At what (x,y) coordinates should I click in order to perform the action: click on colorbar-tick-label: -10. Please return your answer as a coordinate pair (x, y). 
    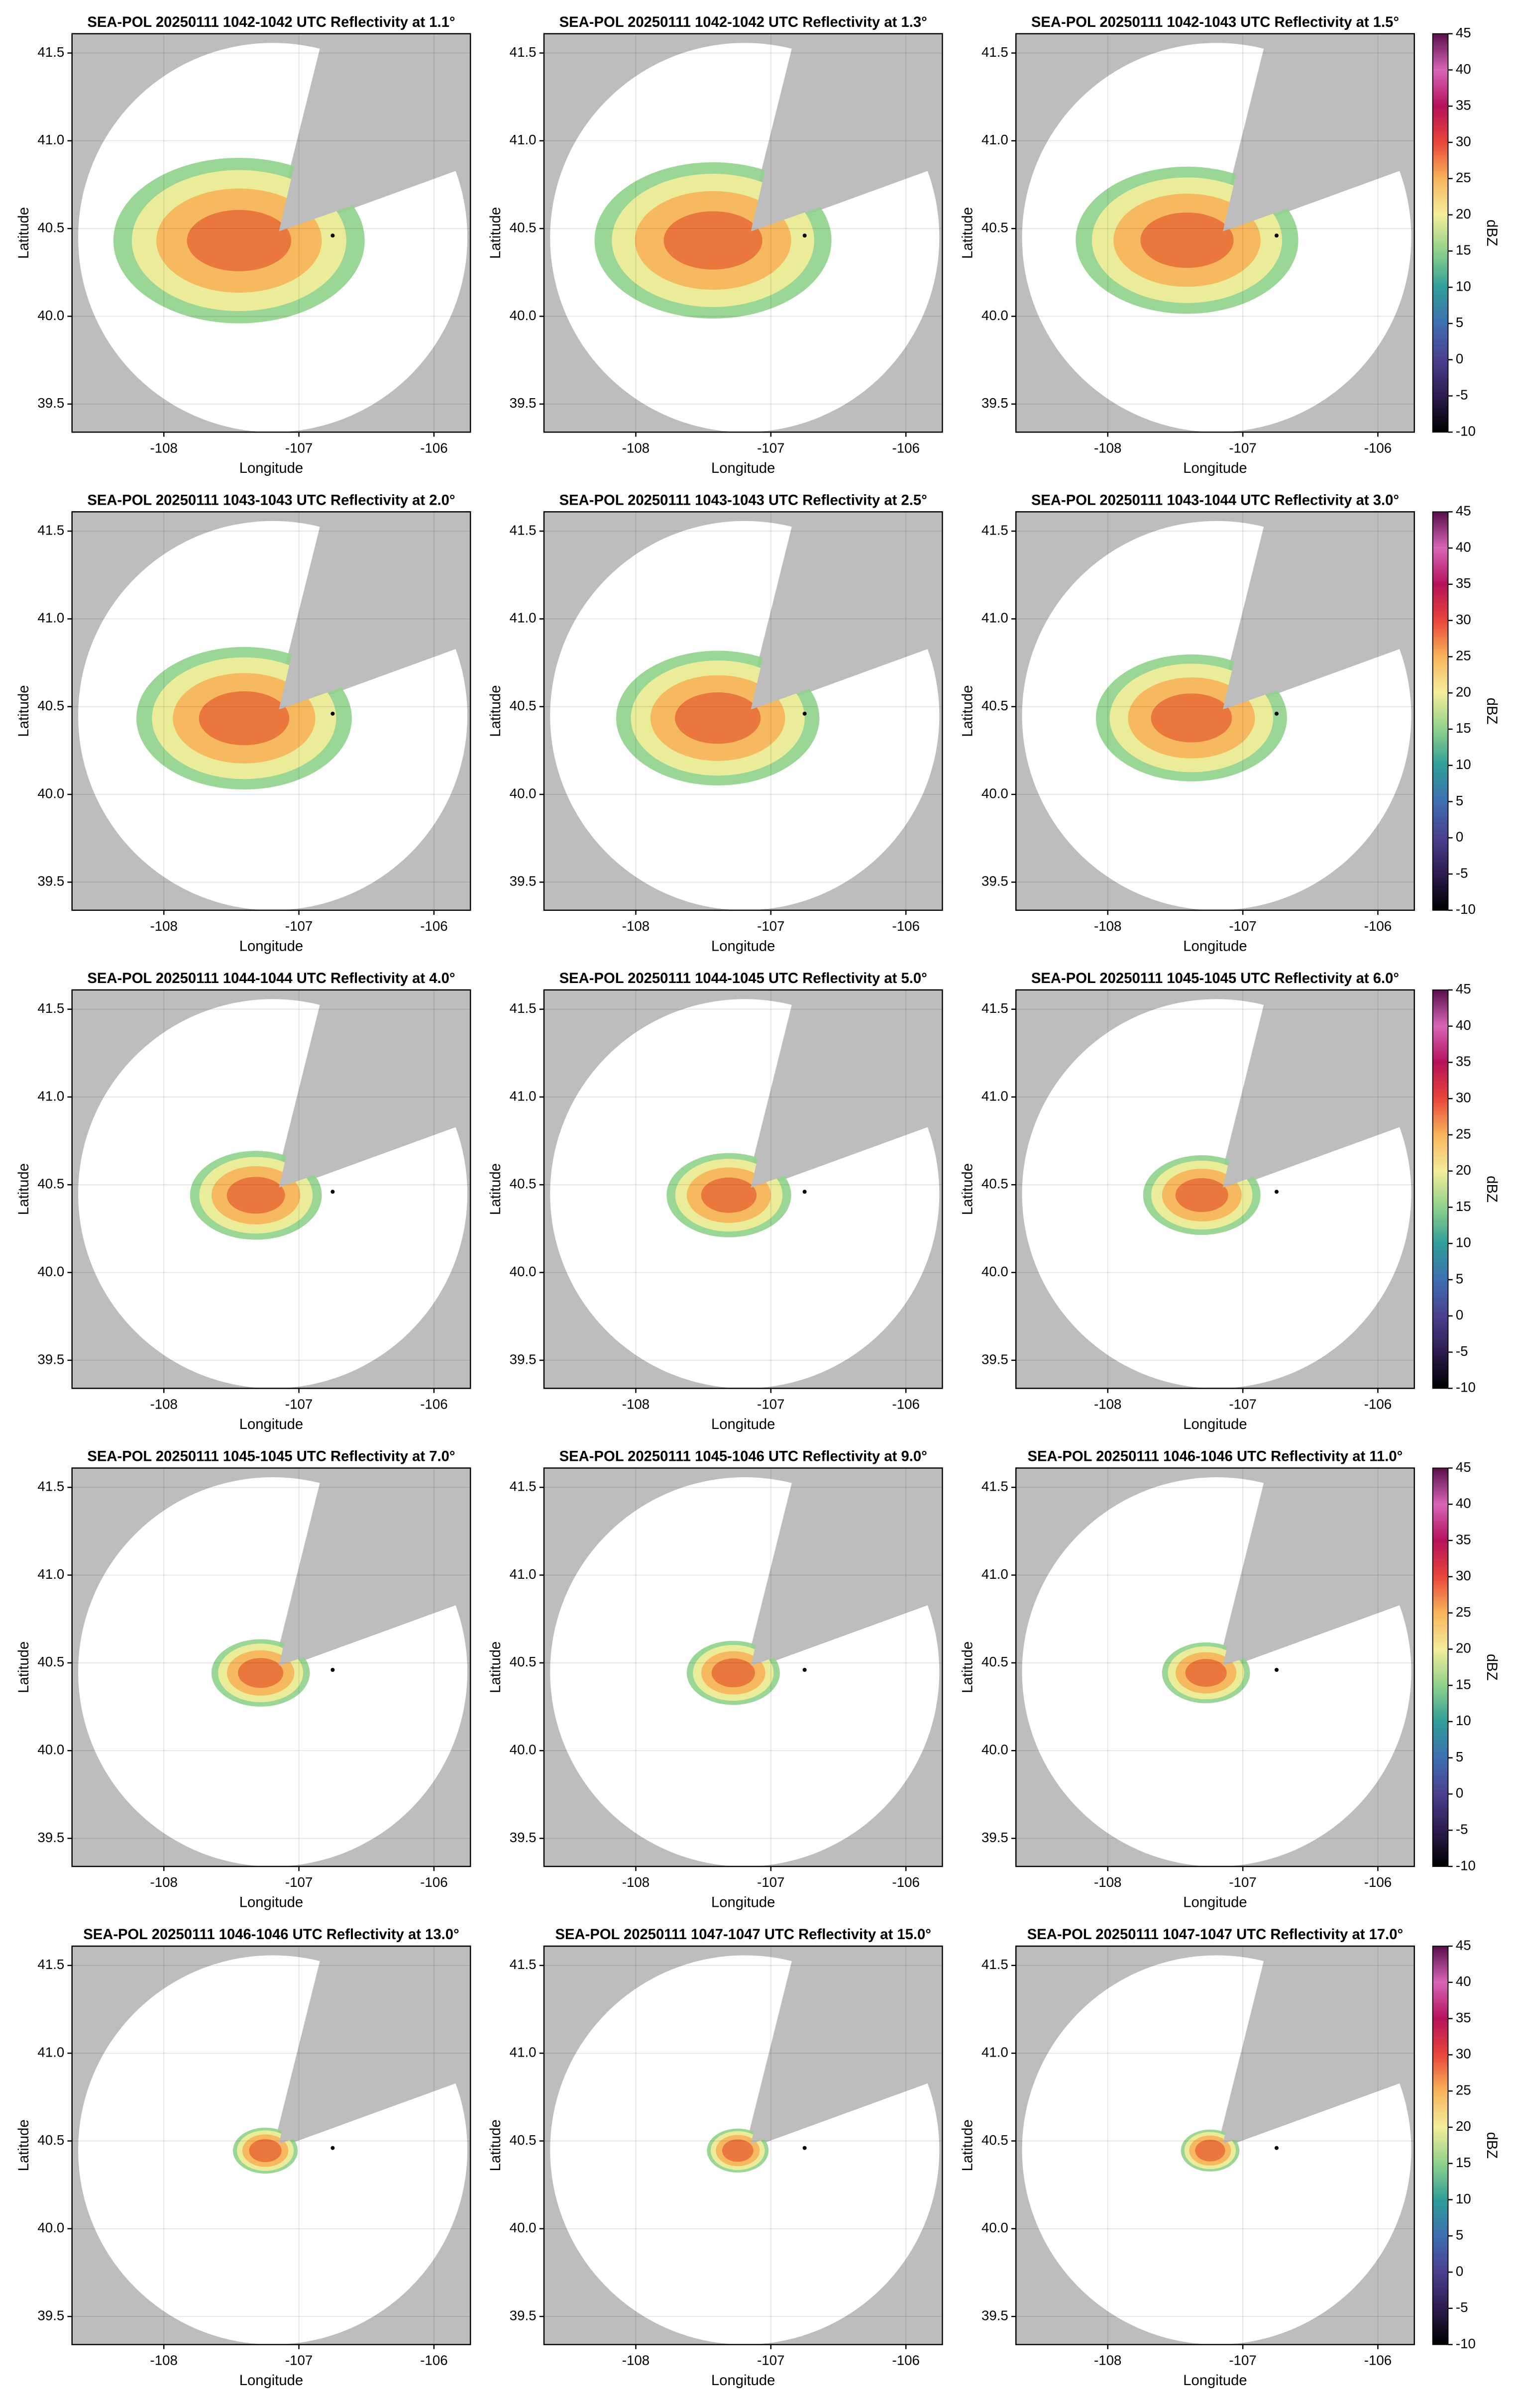
    Looking at the image, I should click on (1466, 909).